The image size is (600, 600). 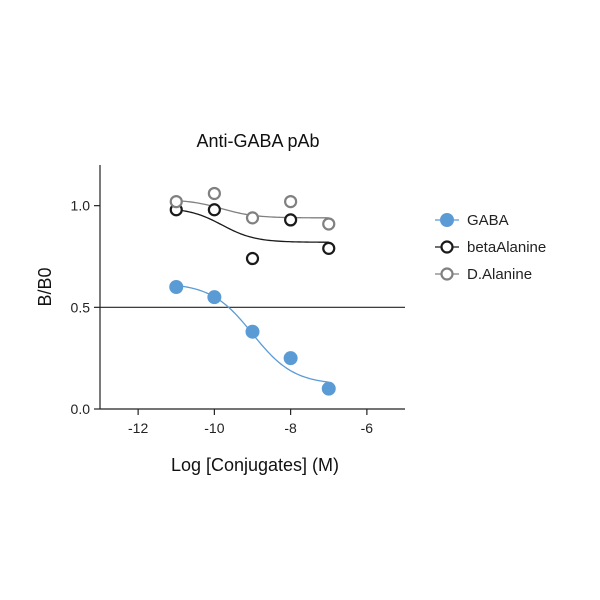 I want to click on legend-label: betaAlanine, so click(x=506, y=247).